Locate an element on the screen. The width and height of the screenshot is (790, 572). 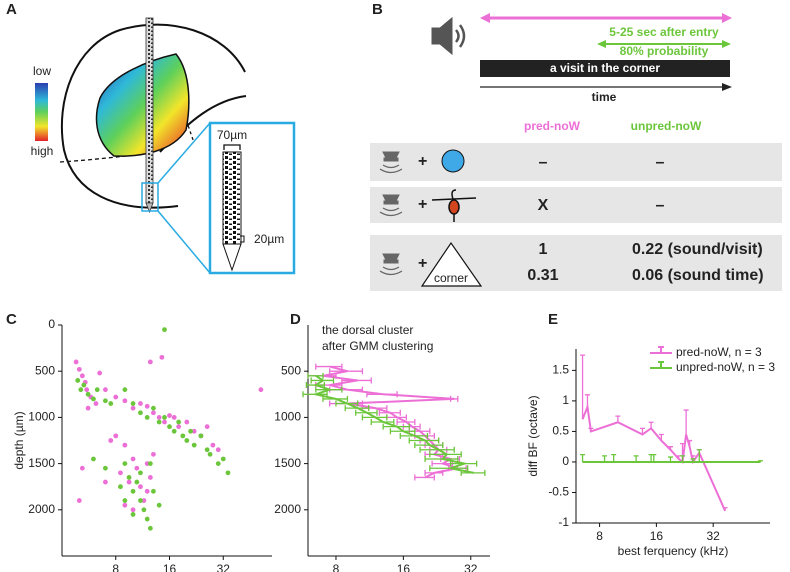
probe is located at coordinates (149, 110).